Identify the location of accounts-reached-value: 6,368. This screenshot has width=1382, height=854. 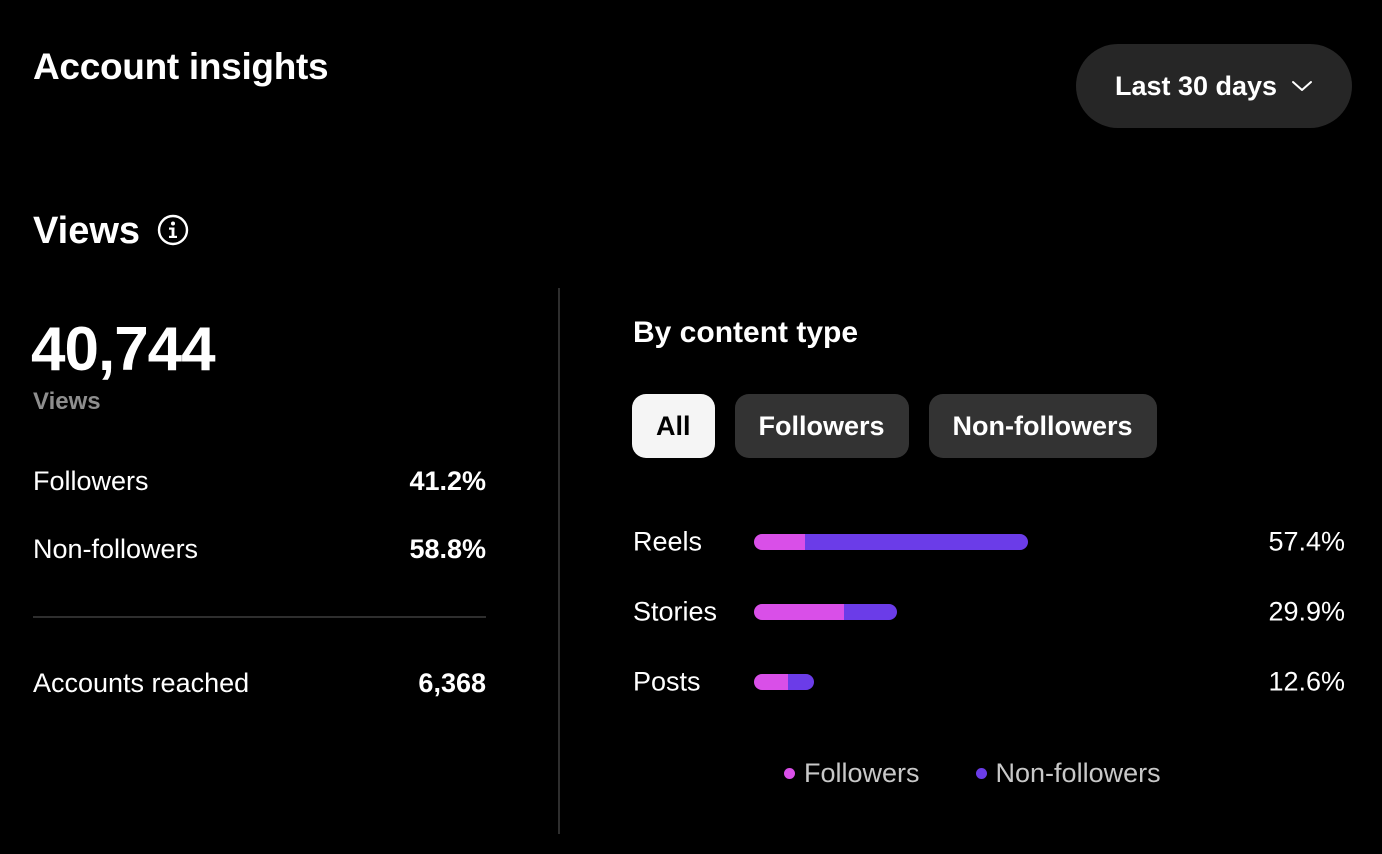
(452, 683).